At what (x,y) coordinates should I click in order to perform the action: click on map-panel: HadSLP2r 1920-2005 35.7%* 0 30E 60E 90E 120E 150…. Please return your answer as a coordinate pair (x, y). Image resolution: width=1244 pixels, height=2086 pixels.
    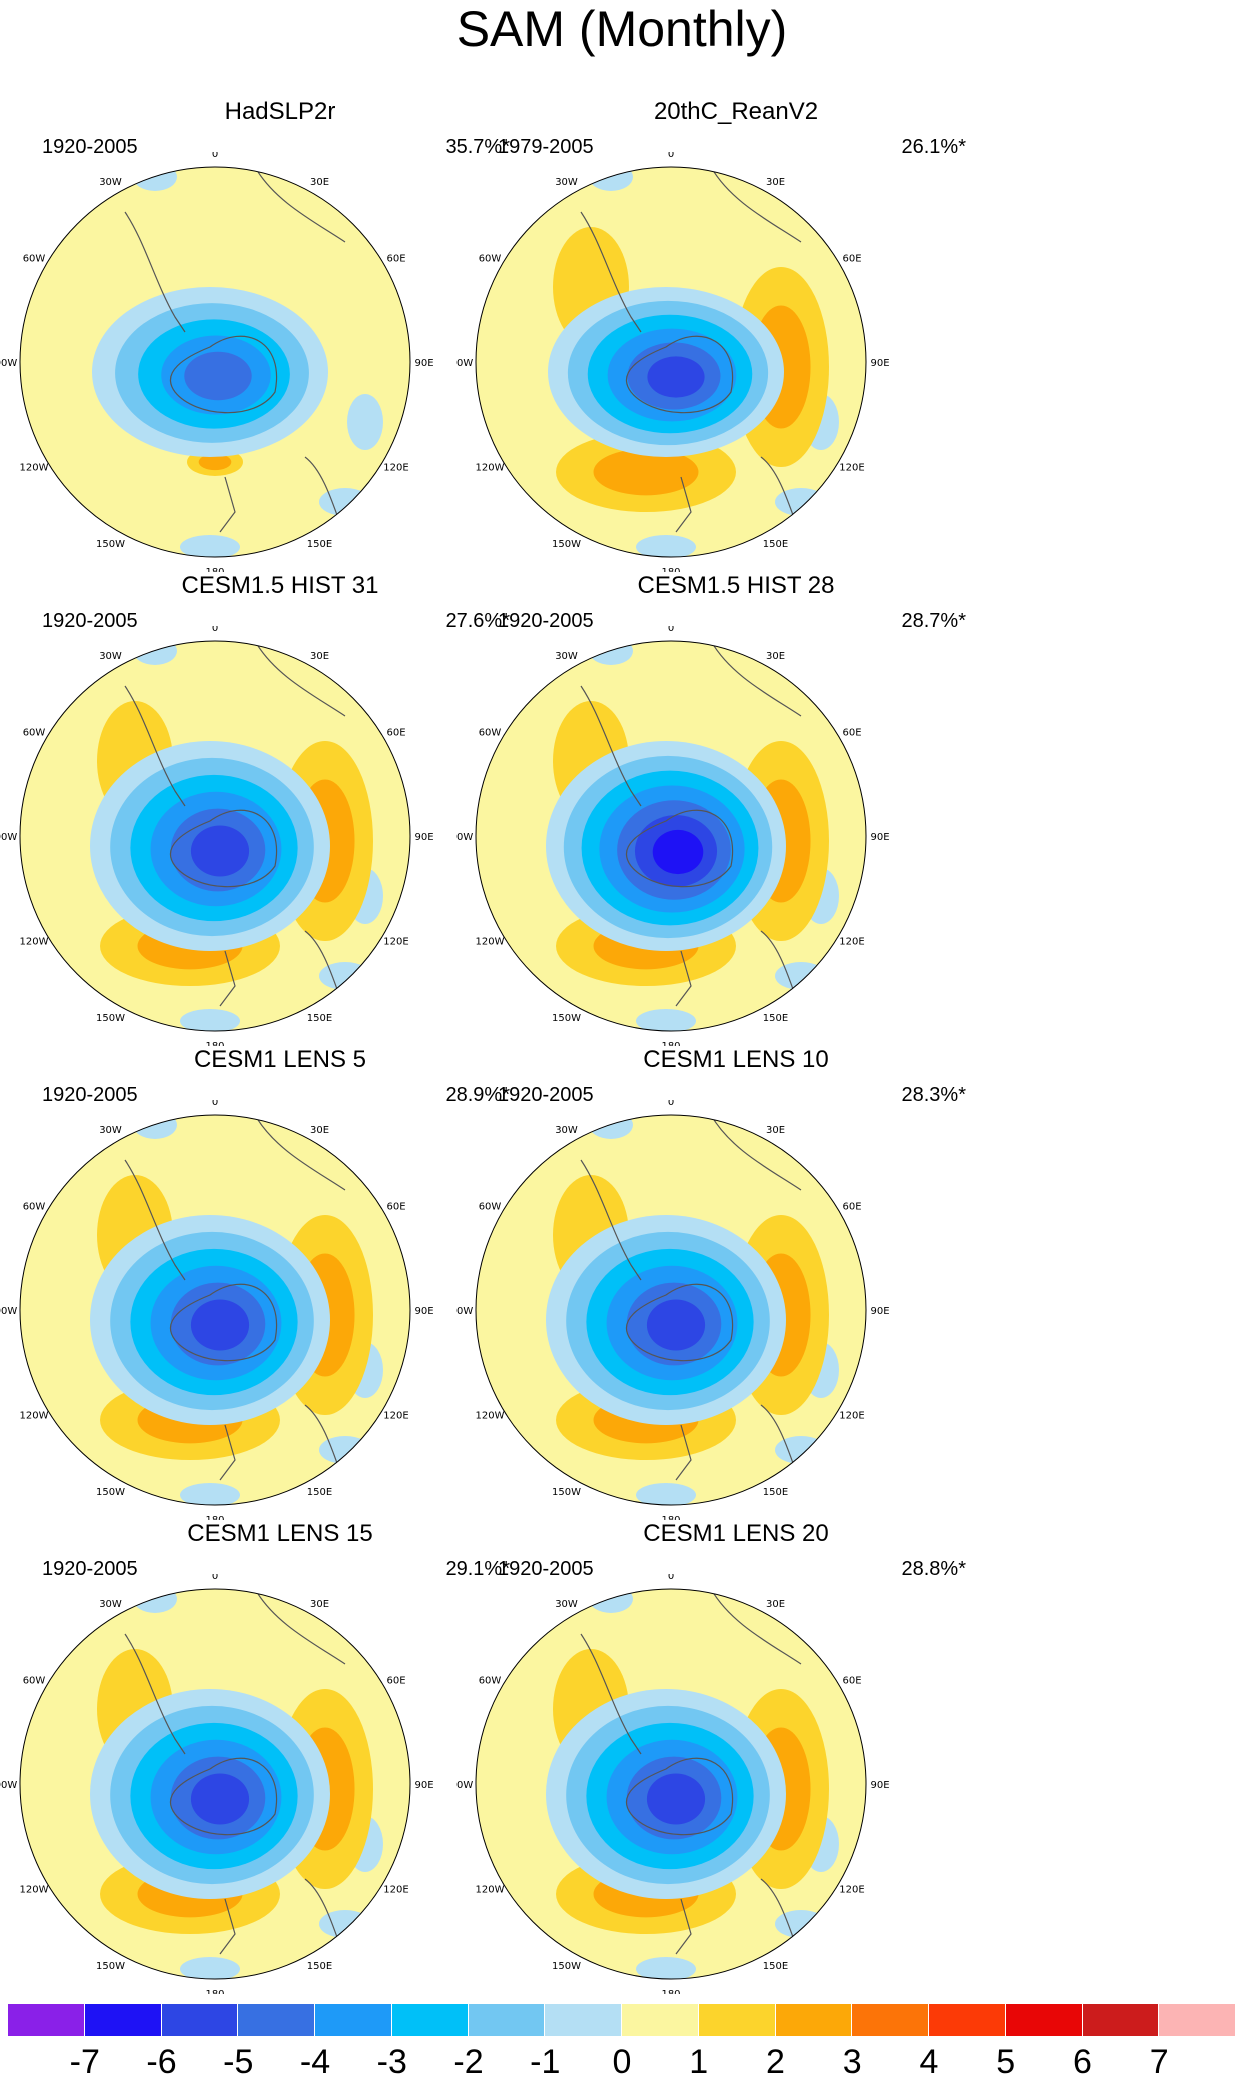
    Looking at the image, I should click on (280, 335).